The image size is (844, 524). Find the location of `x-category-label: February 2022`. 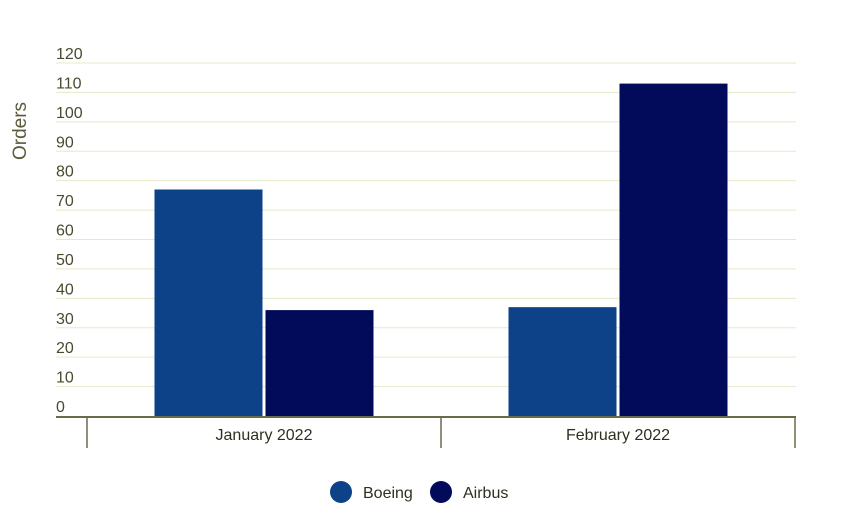

x-category-label: February 2022 is located at coordinates (618, 435).